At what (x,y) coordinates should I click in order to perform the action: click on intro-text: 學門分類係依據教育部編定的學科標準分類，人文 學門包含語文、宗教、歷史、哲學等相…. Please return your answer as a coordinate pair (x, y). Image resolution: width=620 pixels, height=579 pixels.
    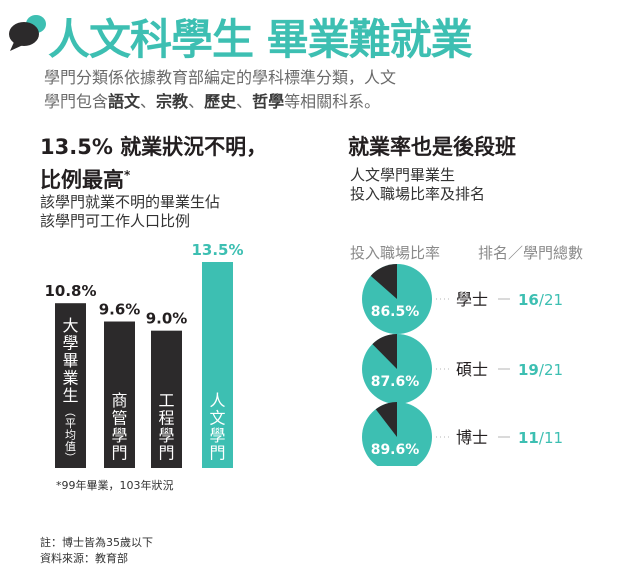
    Looking at the image, I should click on (279, 90).